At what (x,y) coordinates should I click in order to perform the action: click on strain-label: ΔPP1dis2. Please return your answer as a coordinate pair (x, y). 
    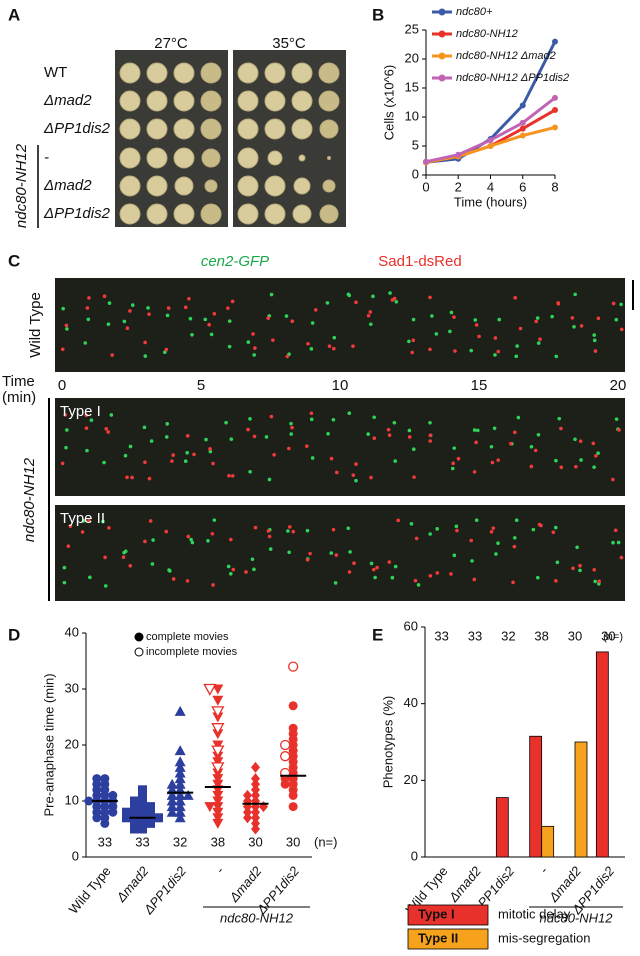
    Looking at the image, I should click on (77, 128).